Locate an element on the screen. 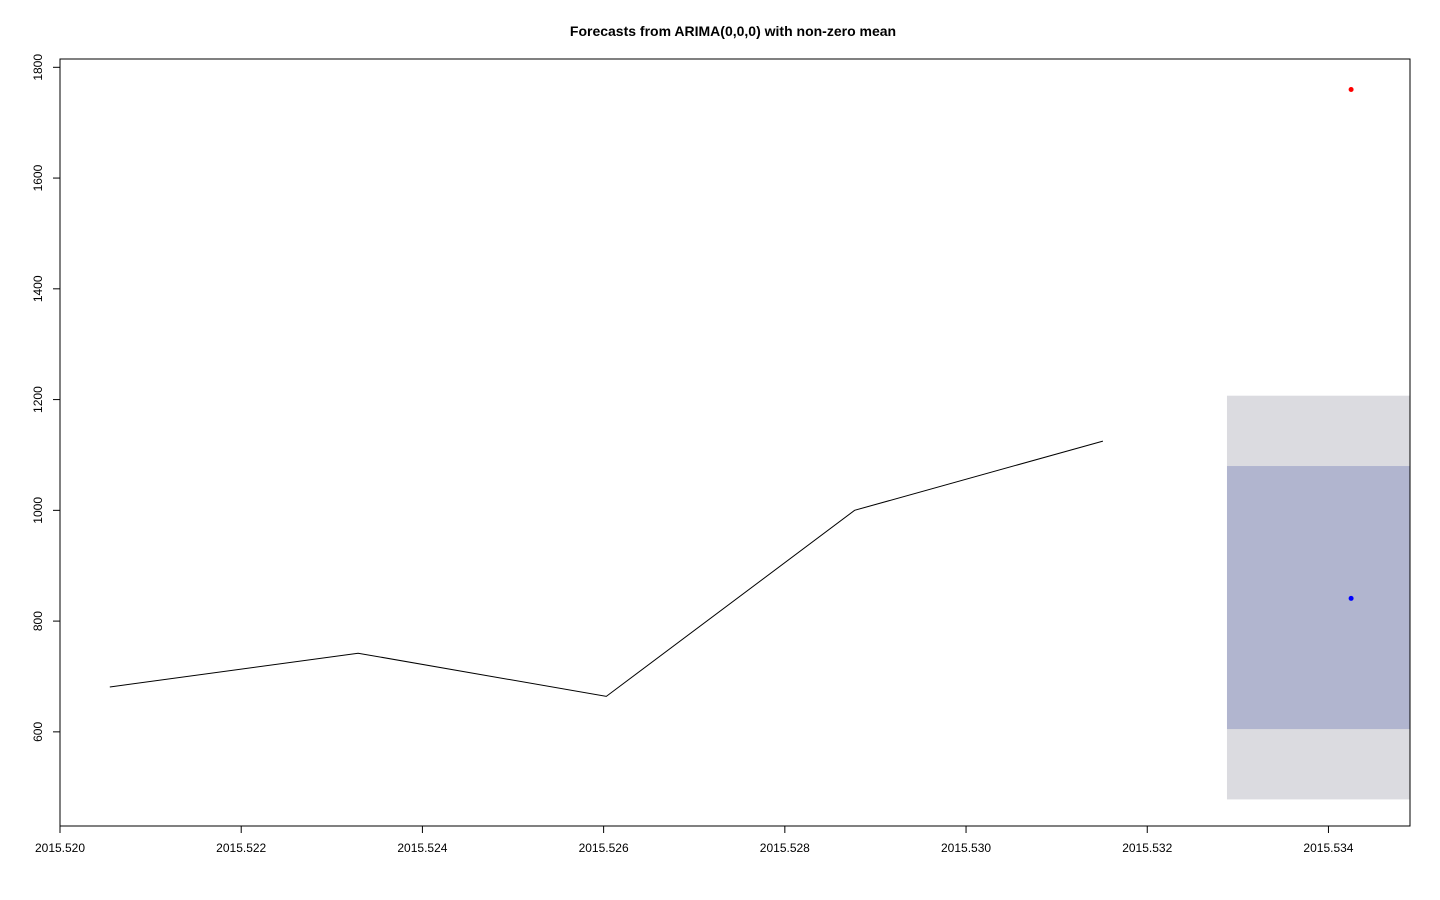 Image resolution: width=1440 pixels, height=900 pixels. x-tick-label: 2015.526 is located at coordinates (604, 848).